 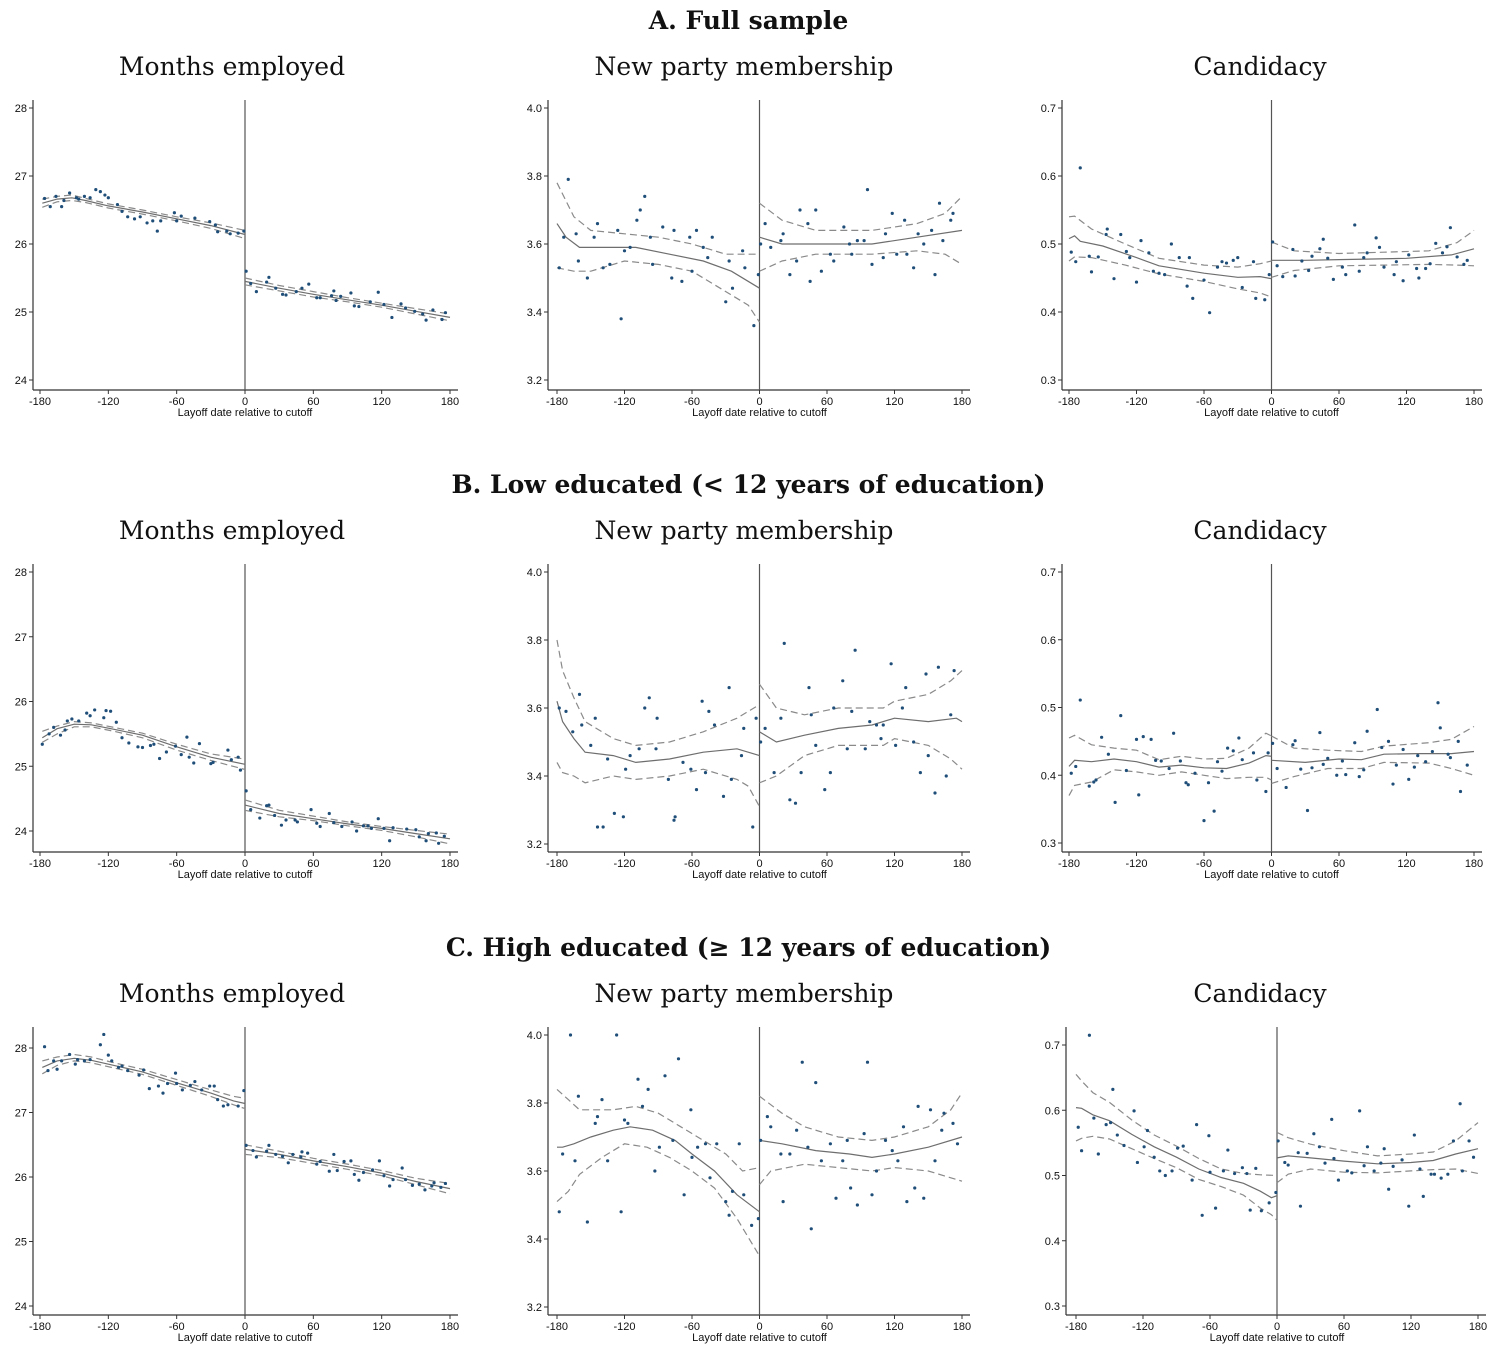 What do you see at coordinates (232, 530) in the screenshot?
I see `panel-title-b-1: Months employed` at bounding box center [232, 530].